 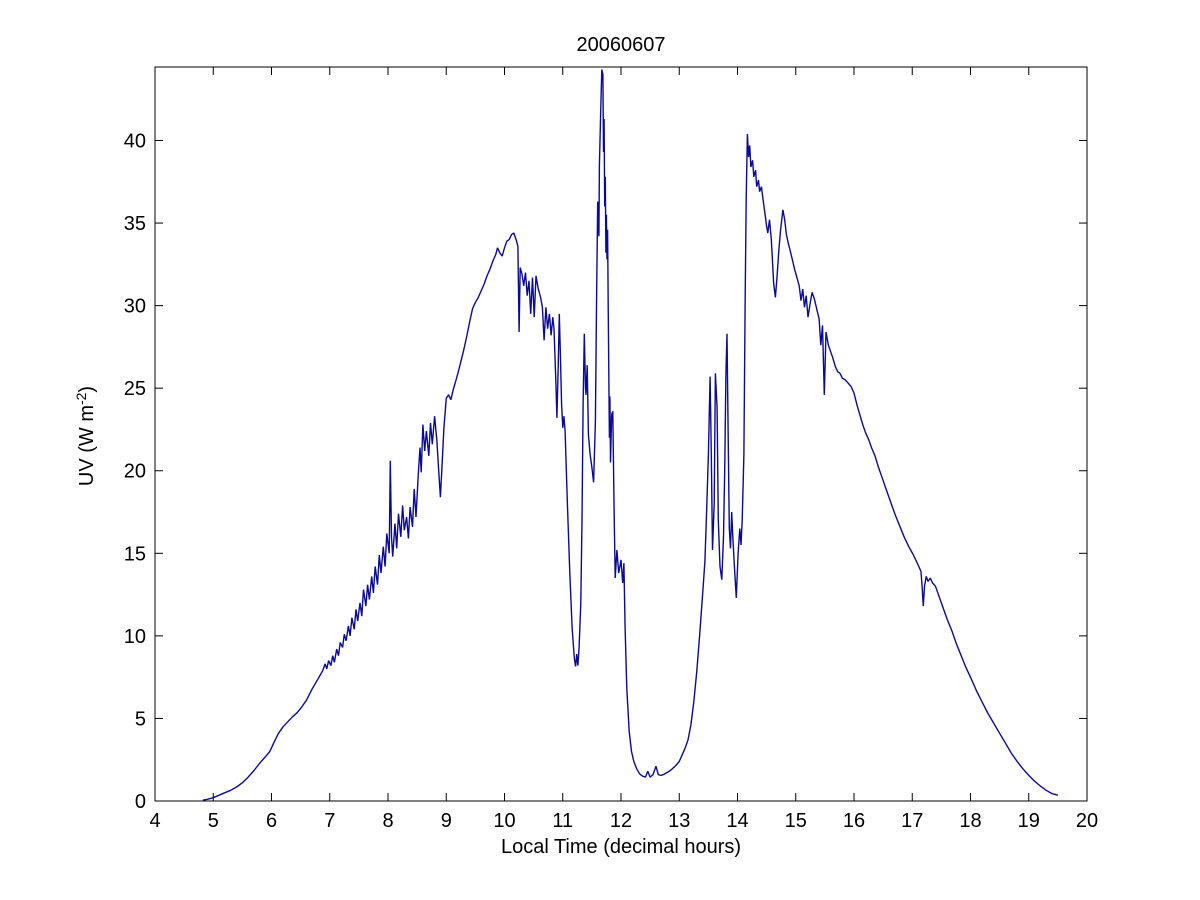 I want to click on x-tick-label: 16, so click(x=854, y=821).